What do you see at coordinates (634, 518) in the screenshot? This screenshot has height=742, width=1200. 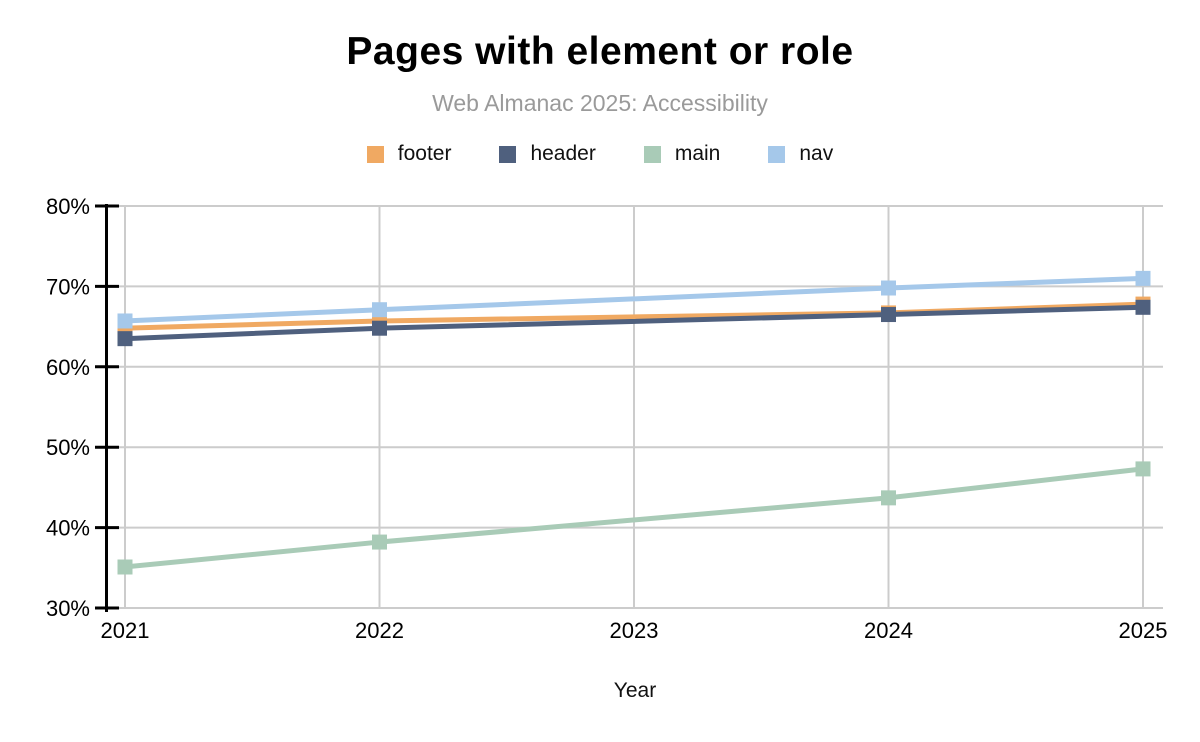 I see `series-line-main` at bounding box center [634, 518].